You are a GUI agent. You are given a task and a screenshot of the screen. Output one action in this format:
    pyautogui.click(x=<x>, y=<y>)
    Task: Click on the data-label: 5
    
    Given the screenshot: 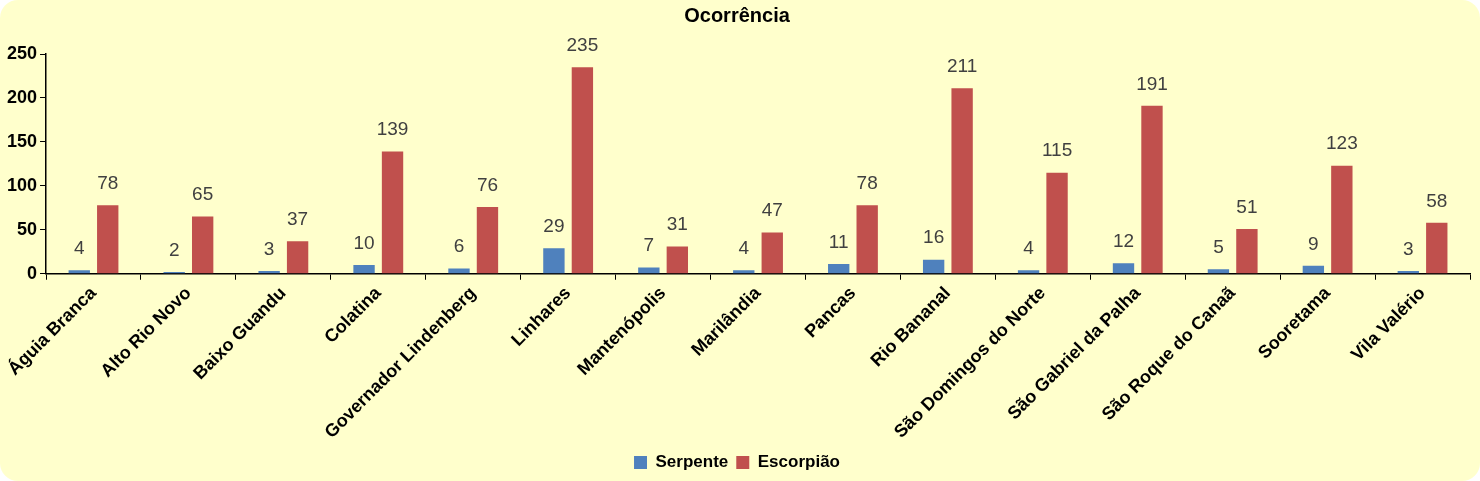 What is the action you would take?
    pyautogui.click(x=1218, y=247)
    